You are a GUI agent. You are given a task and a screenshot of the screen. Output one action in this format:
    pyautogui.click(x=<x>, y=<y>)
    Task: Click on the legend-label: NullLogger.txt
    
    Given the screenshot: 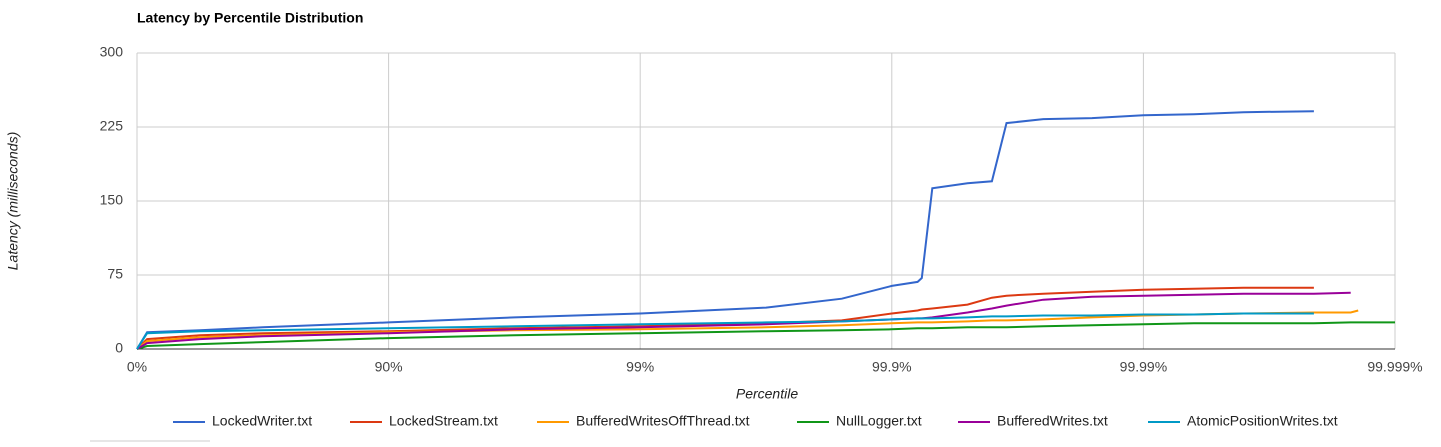 What is the action you would take?
    pyautogui.click(x=879, y=421)
    